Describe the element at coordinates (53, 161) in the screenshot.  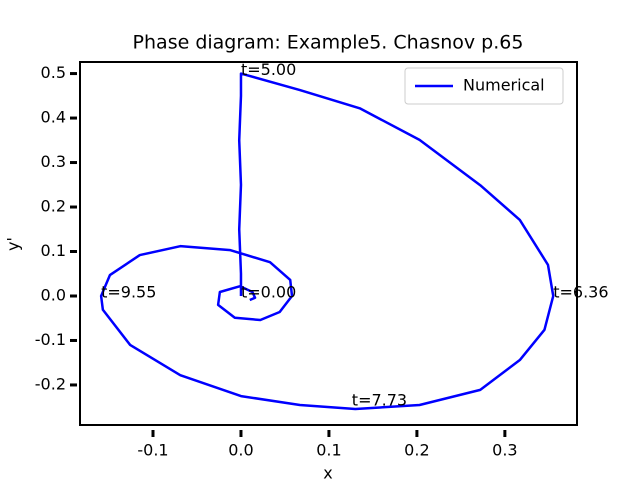
I see `y-tick-label: 0.3` at that location.